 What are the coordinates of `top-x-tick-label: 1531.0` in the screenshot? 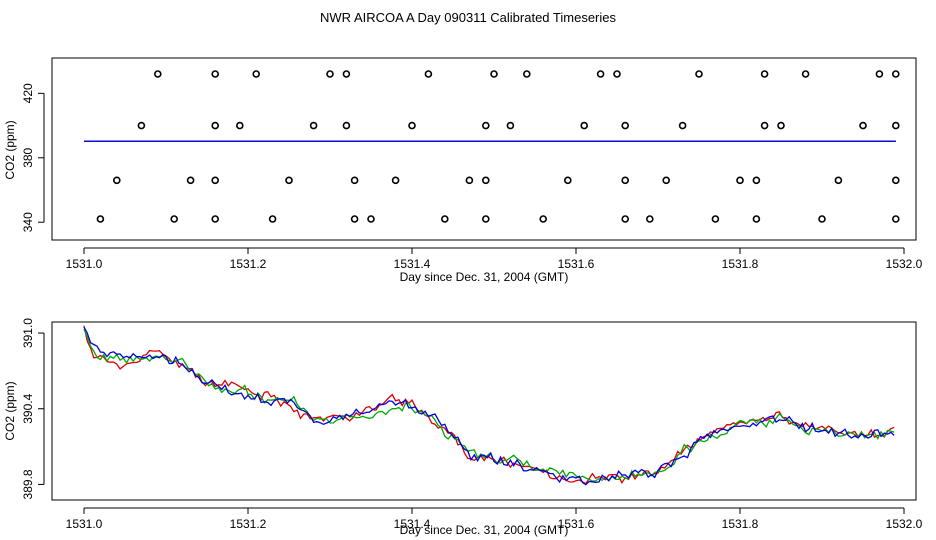 It's located at (84, 264).